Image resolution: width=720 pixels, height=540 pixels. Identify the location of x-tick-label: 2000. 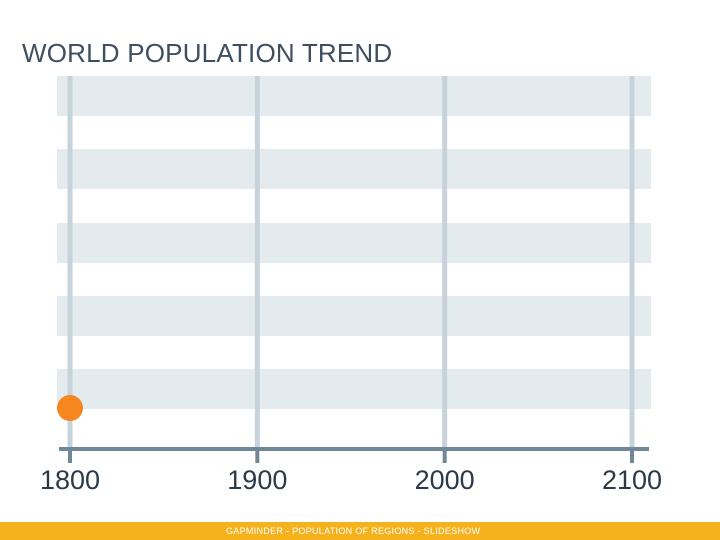
(445, 480).